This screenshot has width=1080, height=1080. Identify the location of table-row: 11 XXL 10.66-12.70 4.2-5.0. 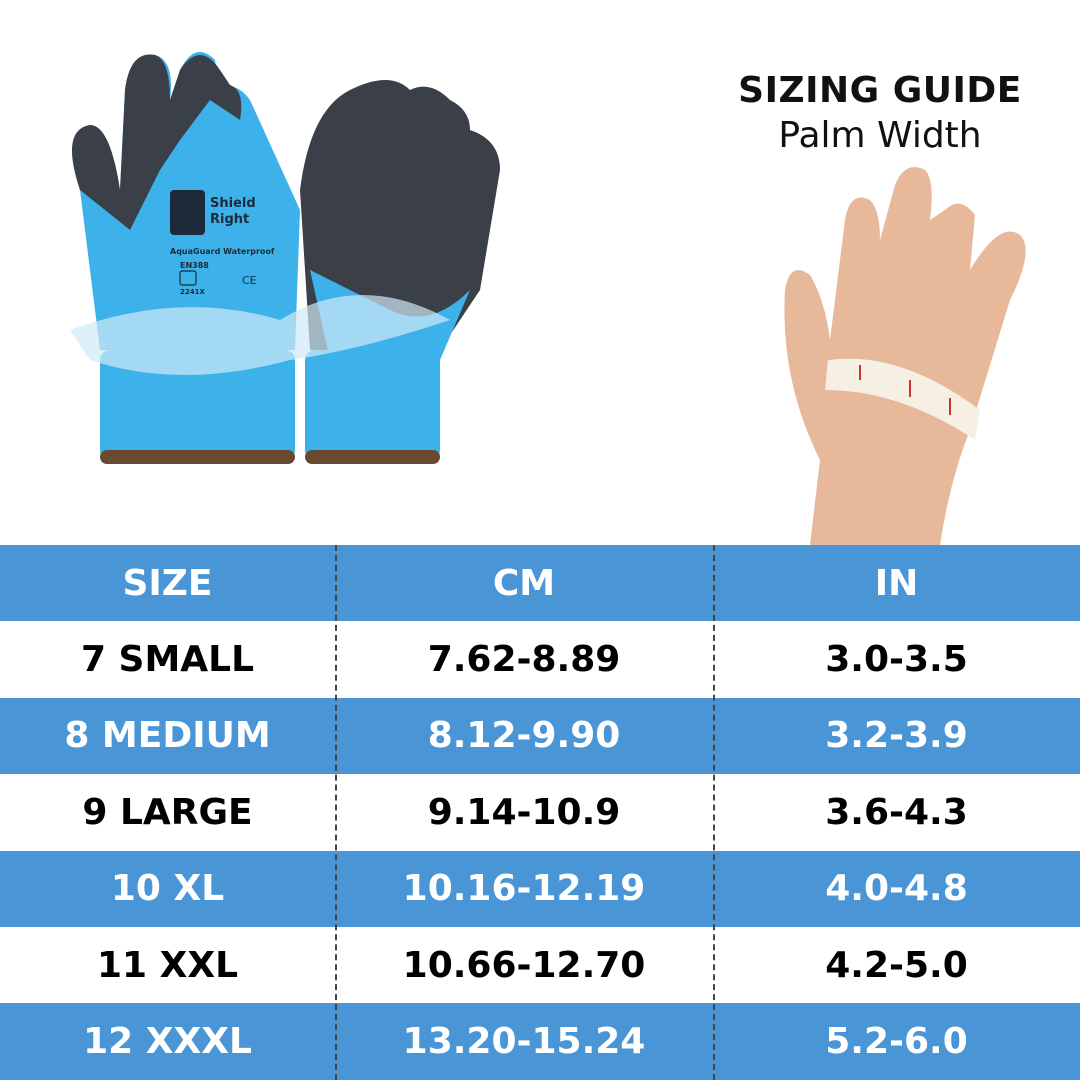
(540, 965).